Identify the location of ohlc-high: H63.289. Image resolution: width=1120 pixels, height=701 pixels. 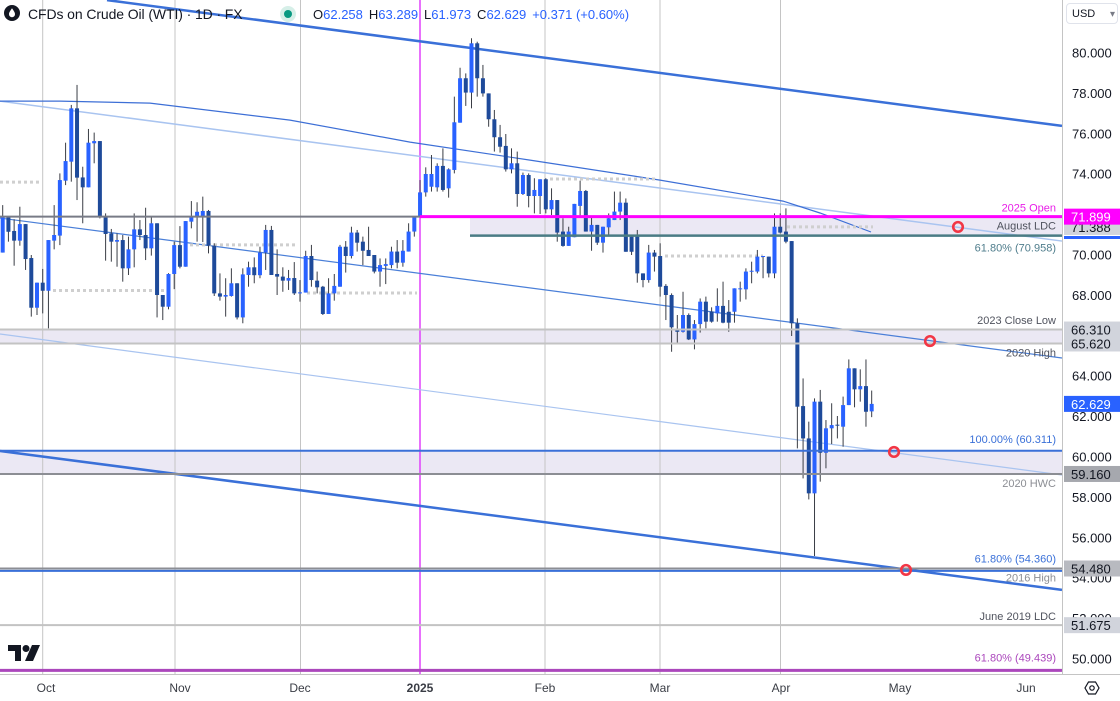
(393, 14).